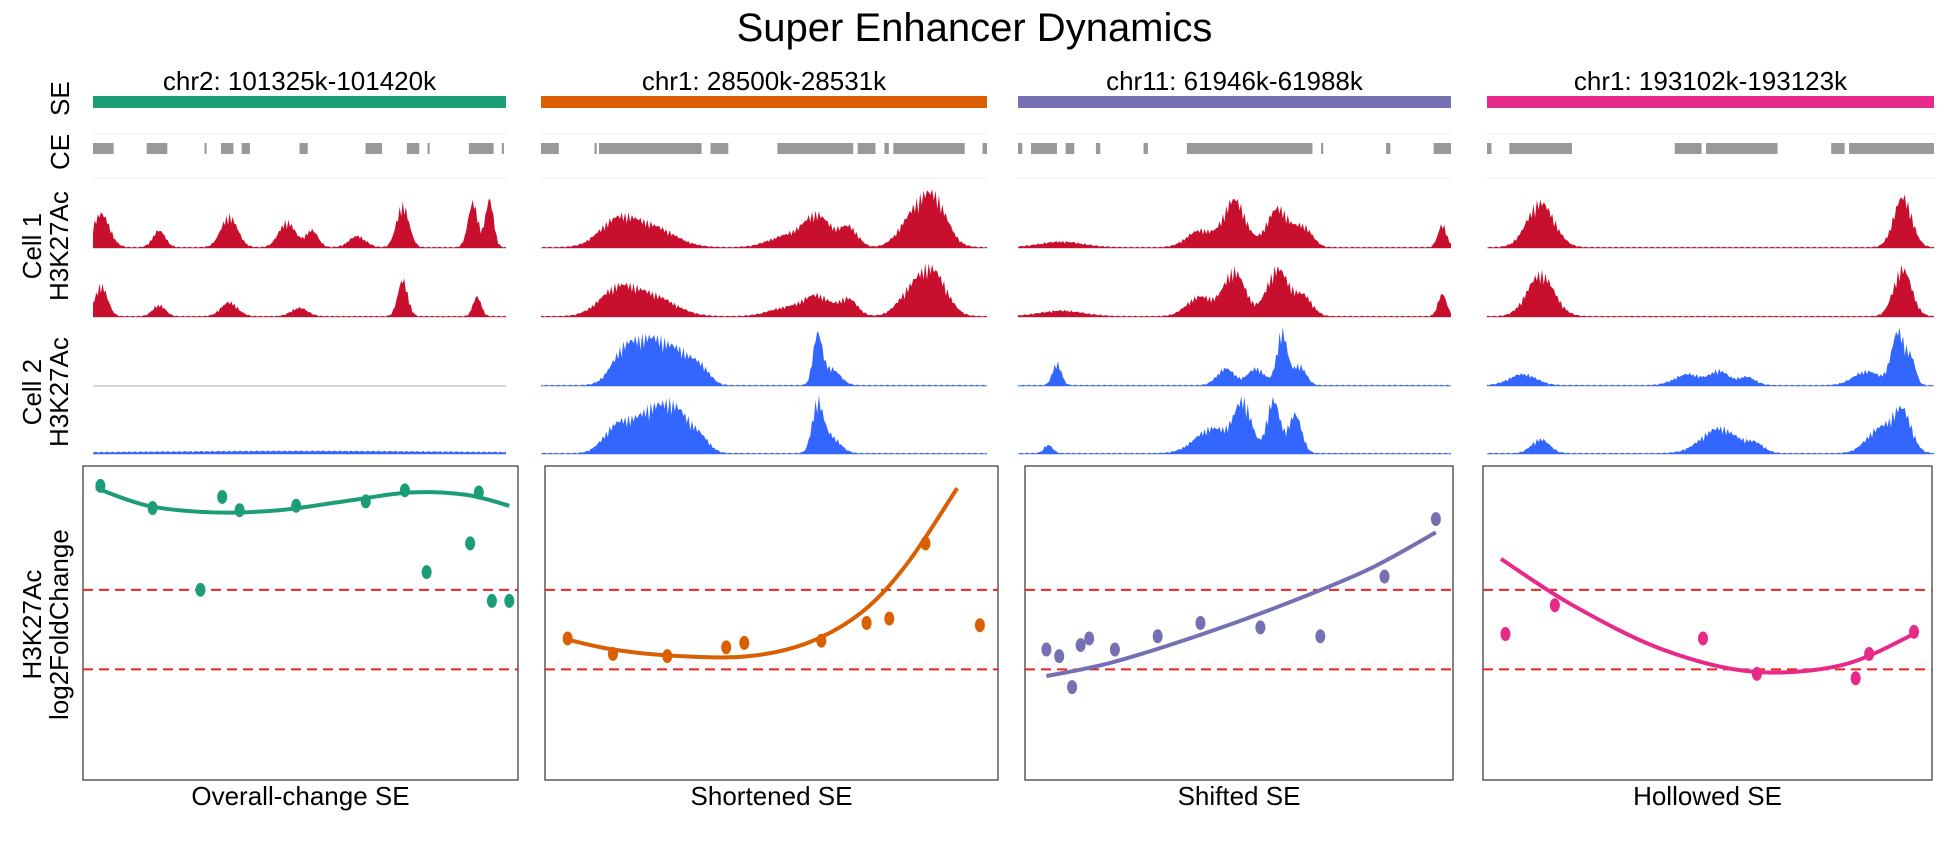 The width and height of the screenshot is (1949, 842). I want to click on cell2-track-label: Cell 2 H3K27Ac, so click(45, 392).